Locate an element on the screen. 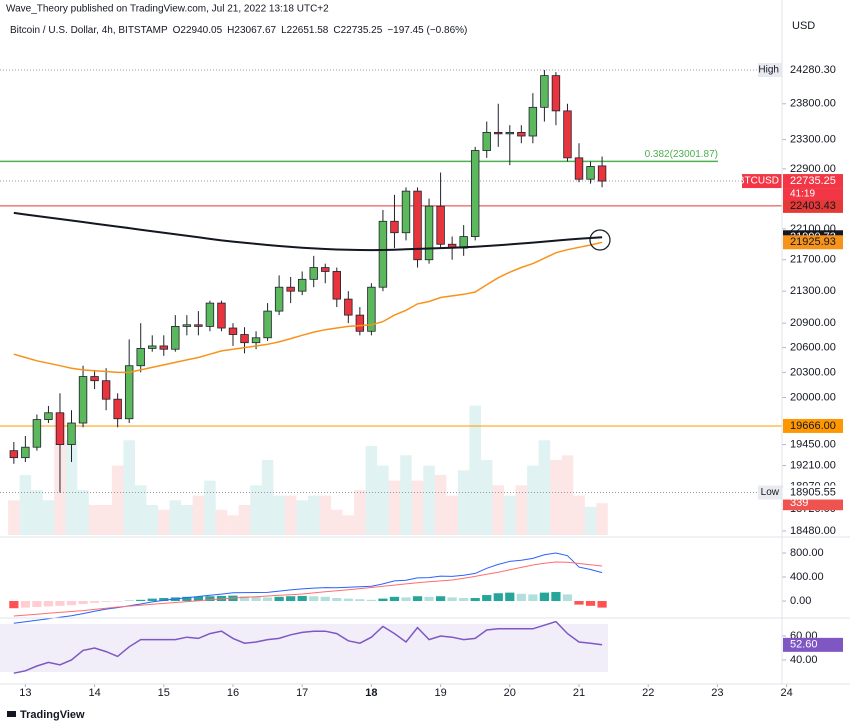 This screenshot has width=850, height=726. legend-close: C22735.25 is located at coordinates (357, 30).